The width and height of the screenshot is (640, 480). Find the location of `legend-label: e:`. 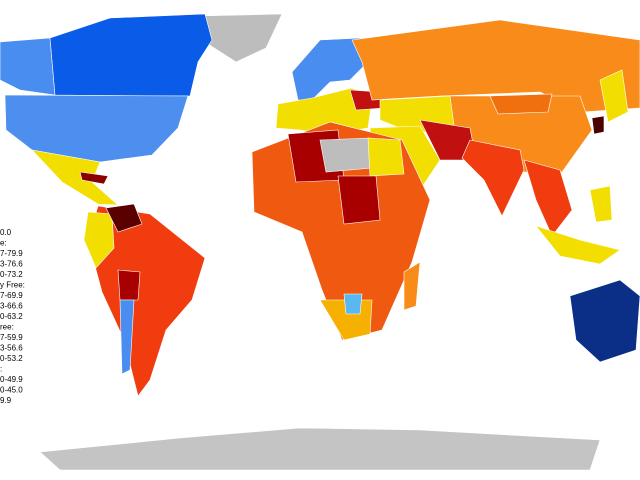

legend-label: e: is located at coordinates (3, 243).